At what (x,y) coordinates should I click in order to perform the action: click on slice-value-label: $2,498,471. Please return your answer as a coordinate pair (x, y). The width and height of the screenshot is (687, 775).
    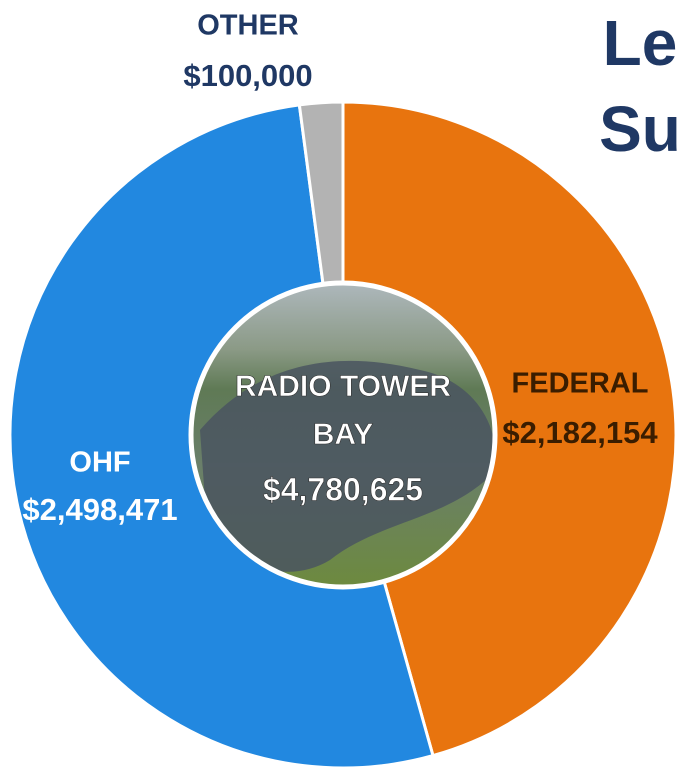
    Looking at the image, I should click on (99, 509).